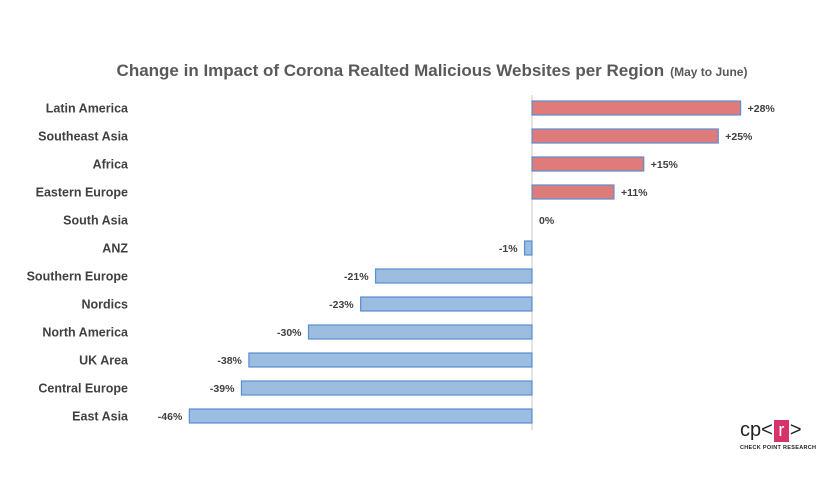 The height and width of the screenshot is (480, 840). I want to click on category-label-nordics: Nordics, so click(104, 305).